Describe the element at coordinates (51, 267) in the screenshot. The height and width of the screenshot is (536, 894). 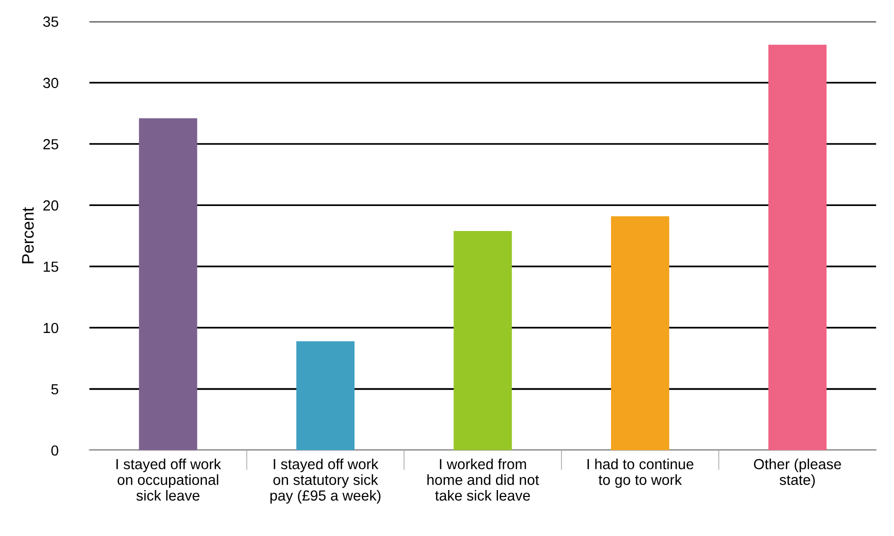
I see `y-tick-label: 15` at that location.